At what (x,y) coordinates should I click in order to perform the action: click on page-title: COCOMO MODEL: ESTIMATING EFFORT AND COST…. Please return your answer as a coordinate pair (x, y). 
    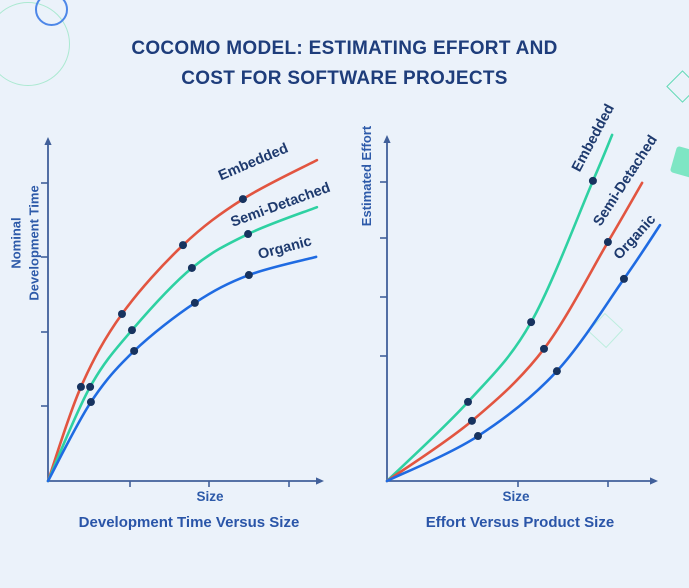
    Looking at the image, I should click on (344, 64).